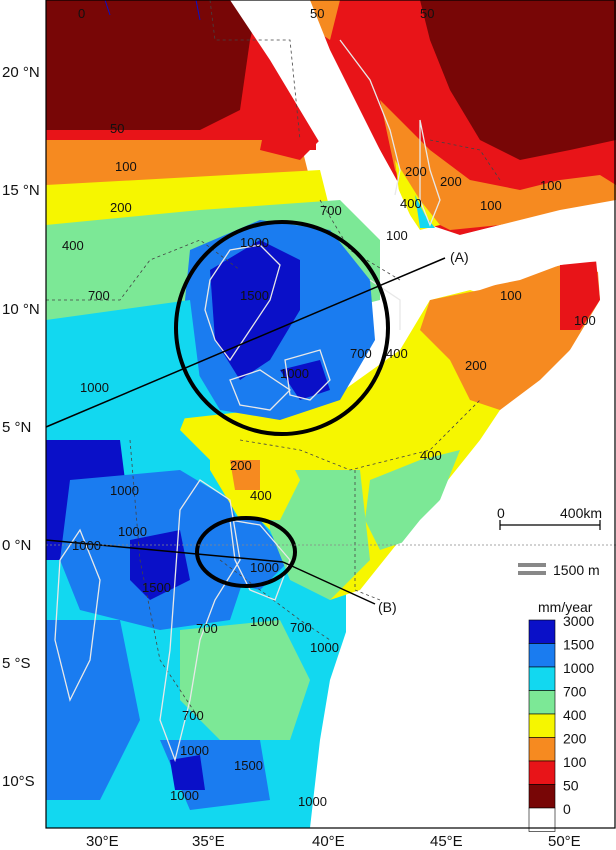  I want to click on elevation-legend: 1500 m, so click(559, 570).